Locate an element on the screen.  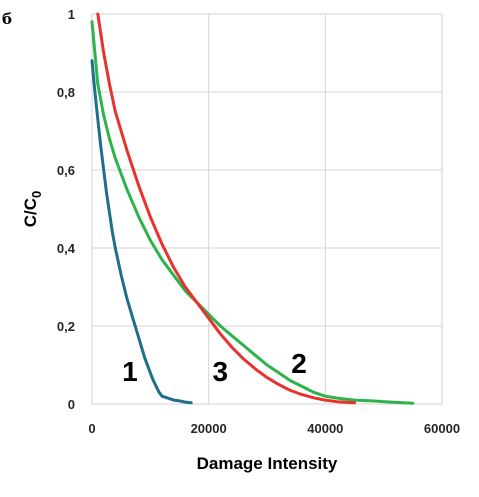
y-tick-label: 1 is located at coordinates (71, 14).